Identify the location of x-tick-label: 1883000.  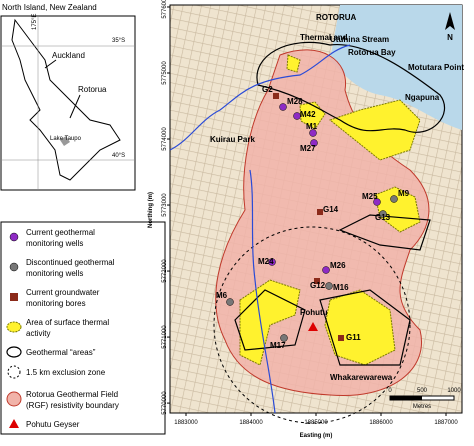
(186, 423).